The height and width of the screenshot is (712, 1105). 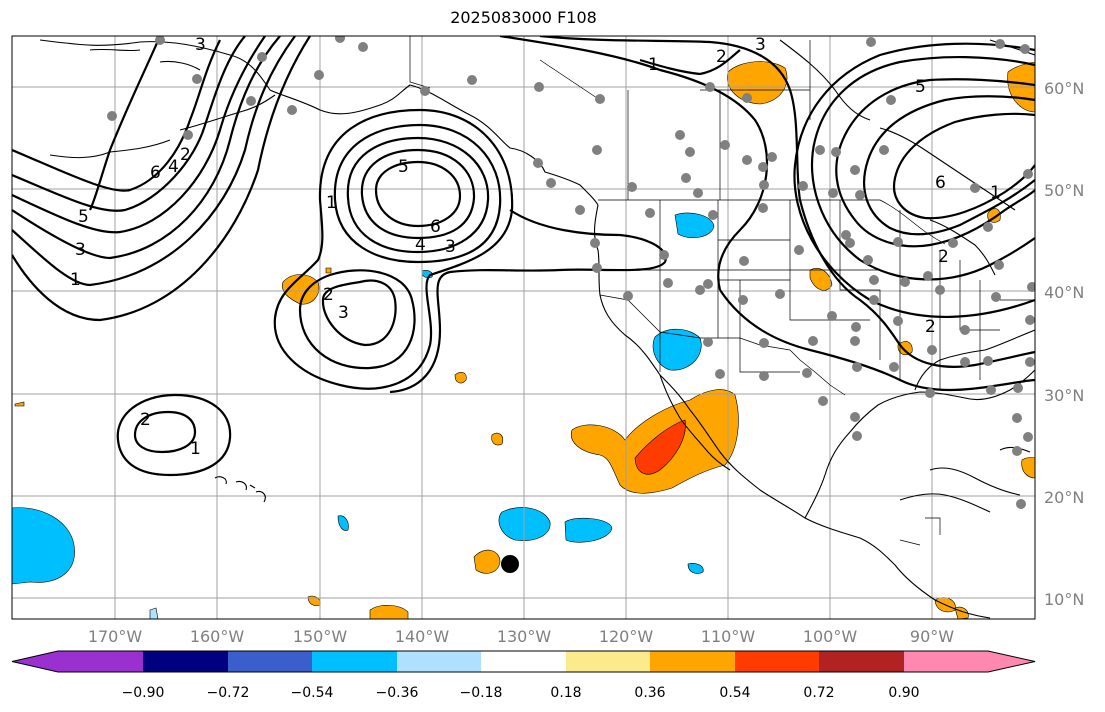 What do you see at coordinates (1064, 190) in the screenshot?
I see `lat-label: 50°N` at bounding box center [1064, 190].